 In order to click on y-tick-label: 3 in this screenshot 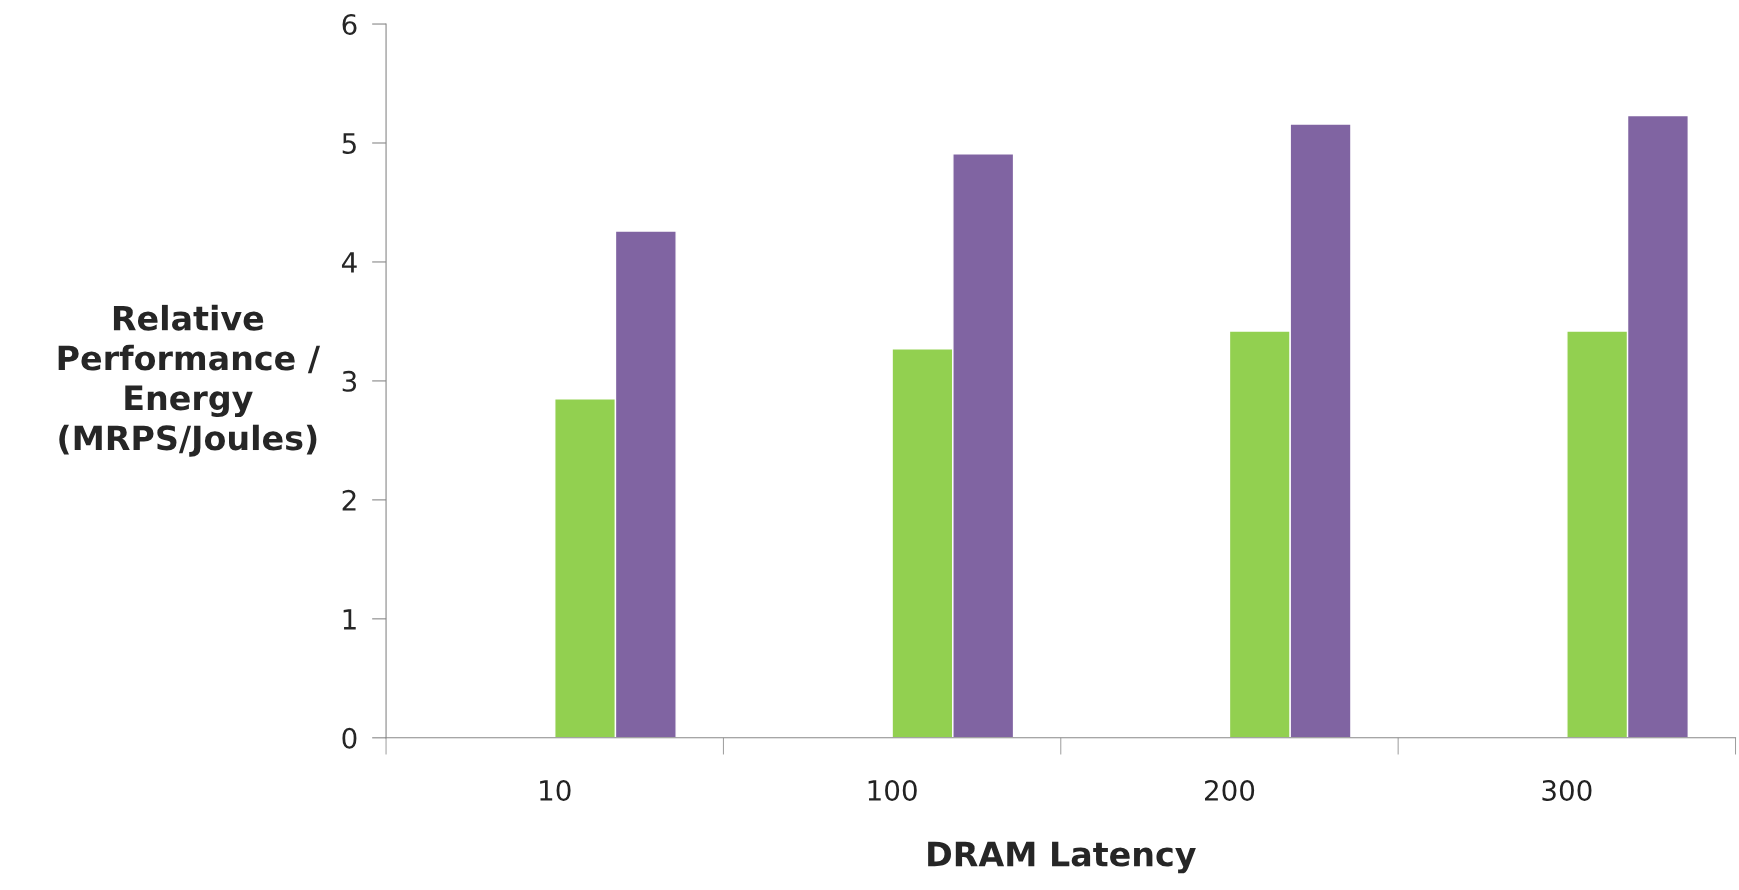, I will do `click(349, 381)`.